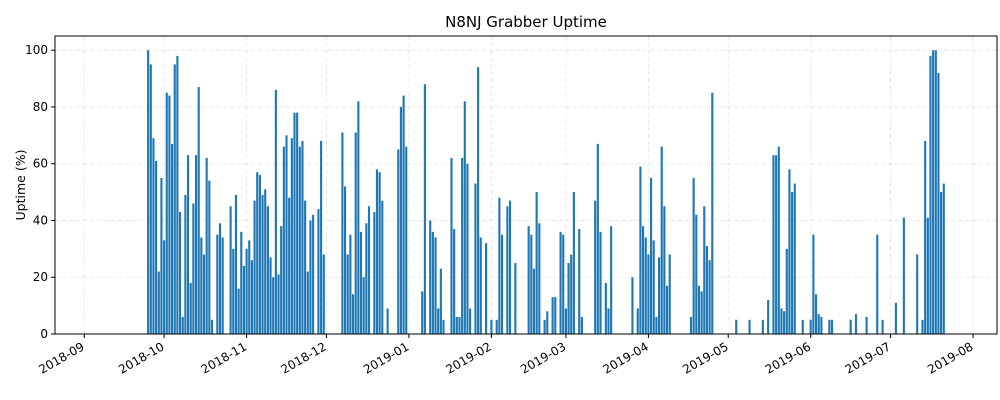 Image resolution: width=1000 pixels, height=400 pixels. What do you see at coordinates (141, 357) in the screenshot?
I see `x-tick-label: 2018-10` at bounding box center [141, 357].